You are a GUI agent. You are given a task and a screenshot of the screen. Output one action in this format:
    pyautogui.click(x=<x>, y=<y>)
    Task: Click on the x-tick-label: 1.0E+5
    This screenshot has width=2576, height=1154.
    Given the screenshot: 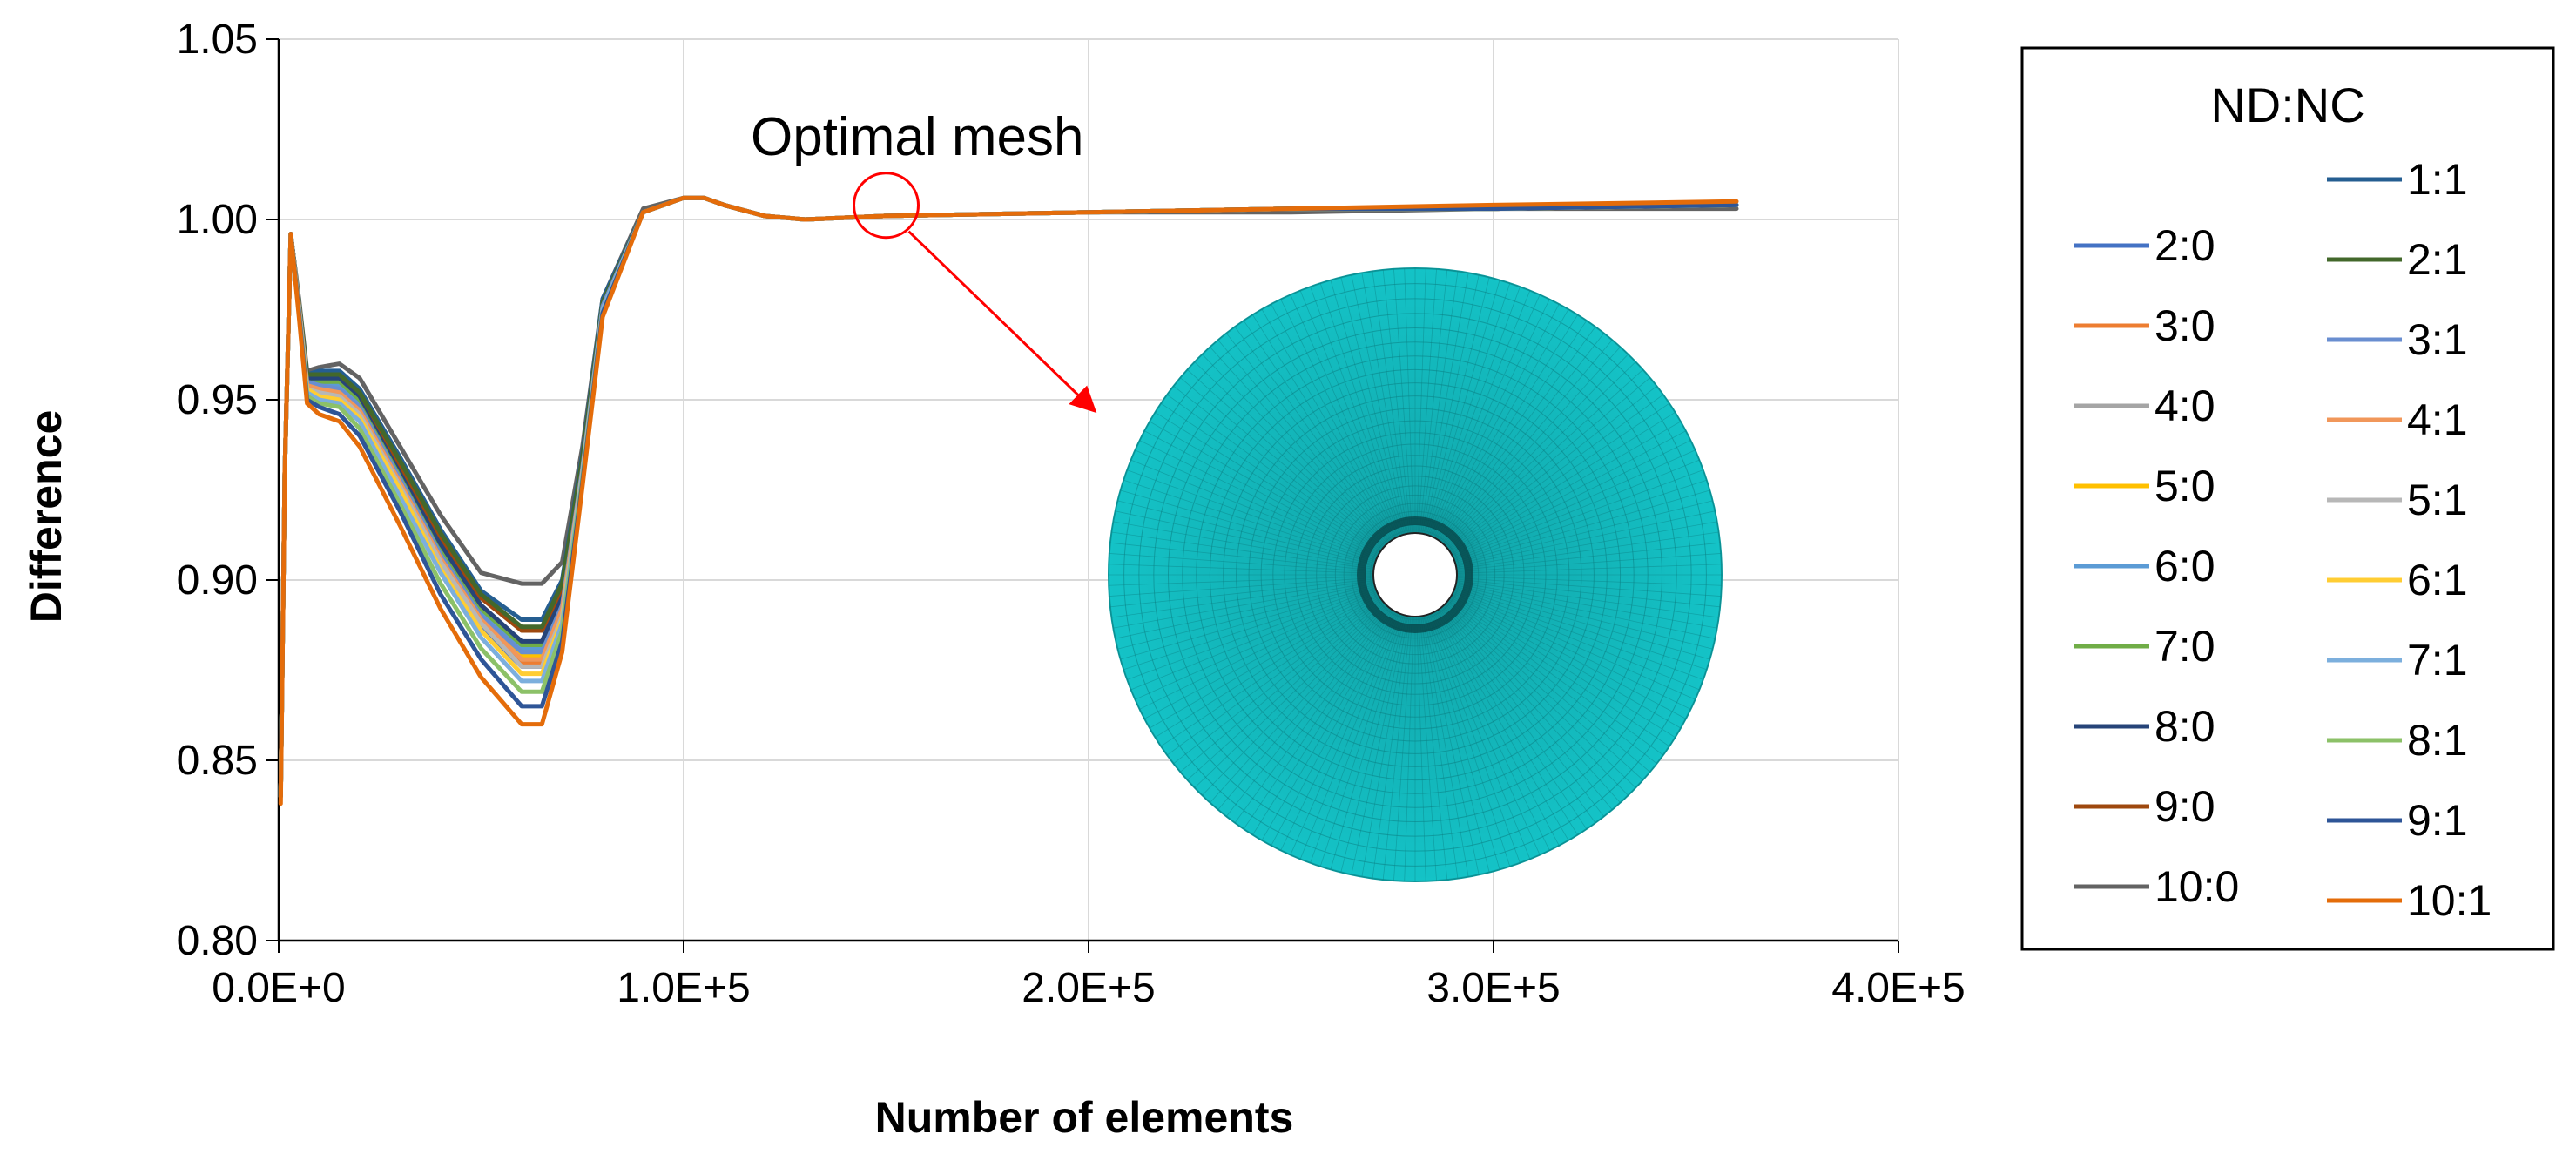 What is the action you would take?
    pyautogui.click(x=684, y=988)
    